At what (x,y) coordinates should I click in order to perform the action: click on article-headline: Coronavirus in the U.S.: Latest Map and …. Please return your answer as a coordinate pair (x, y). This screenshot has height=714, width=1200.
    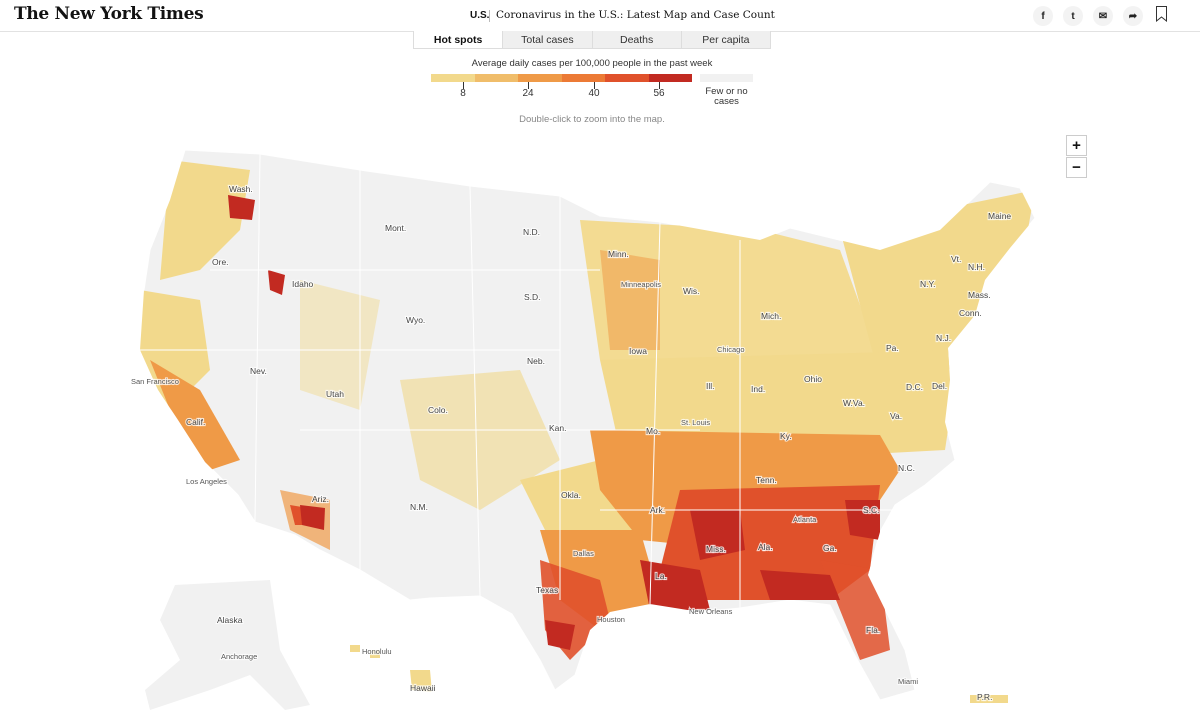
    Looking at the image, I should click on (635, 15).